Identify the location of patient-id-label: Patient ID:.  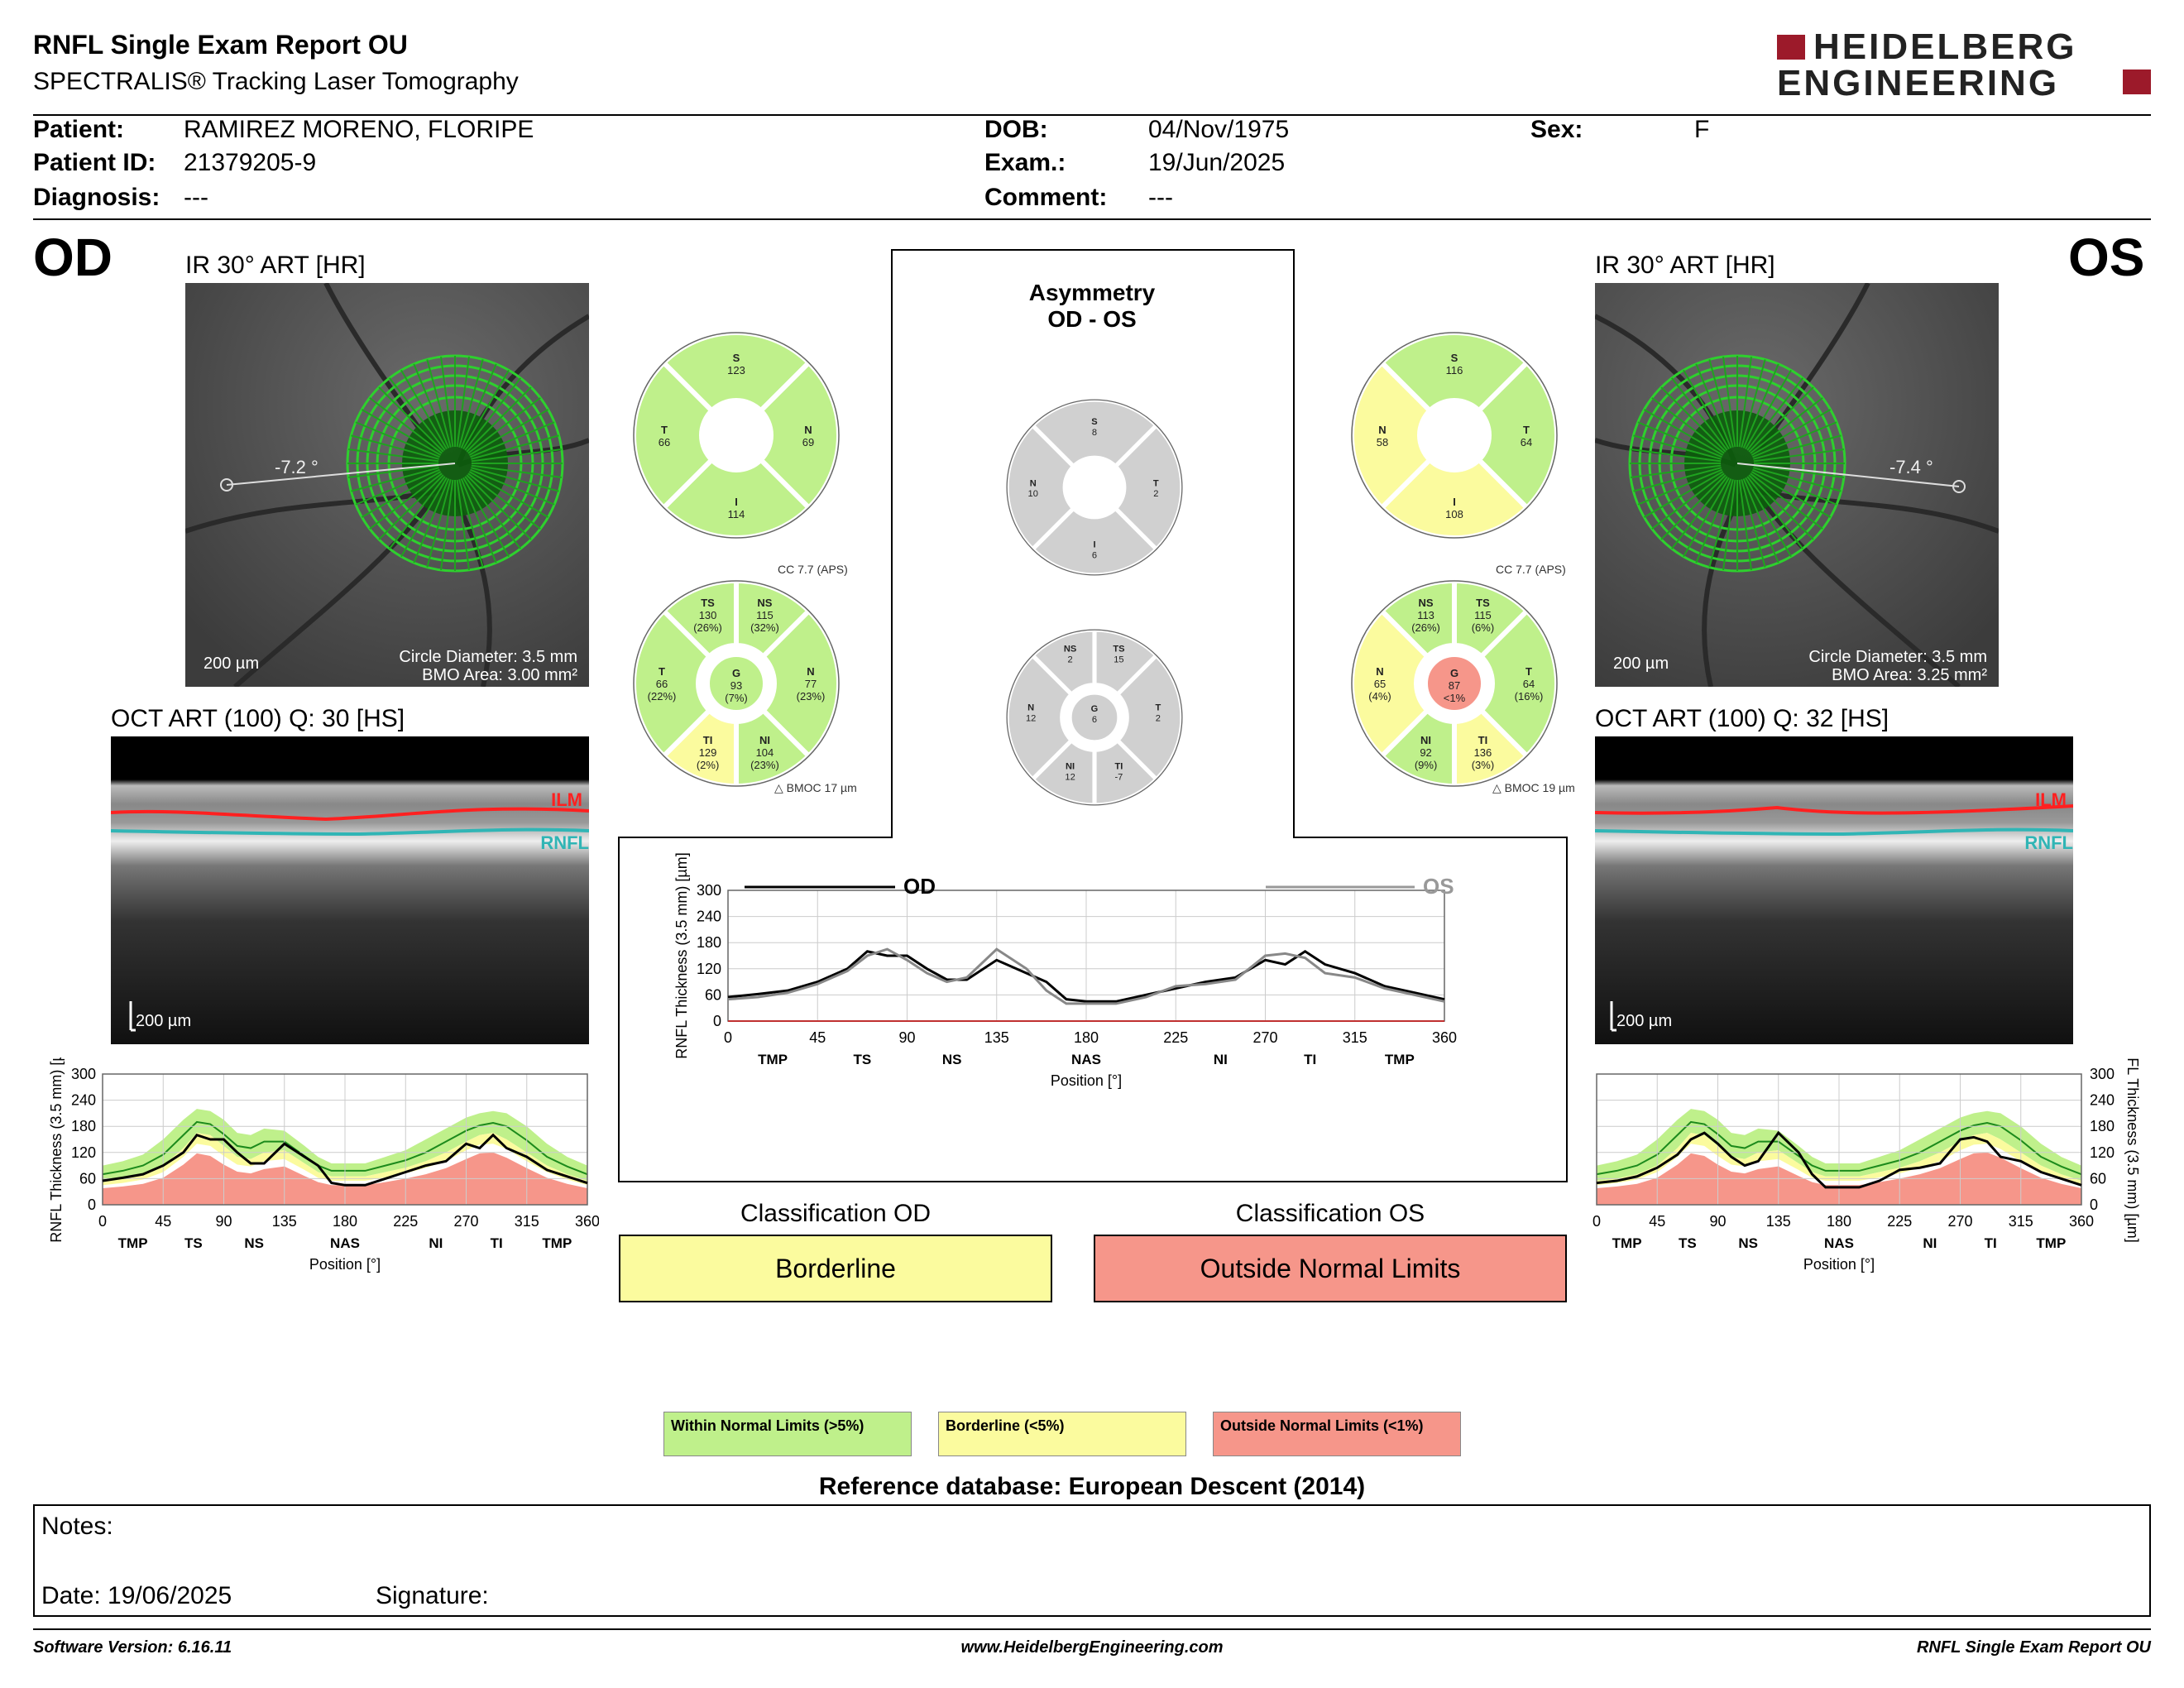
(94, 162).